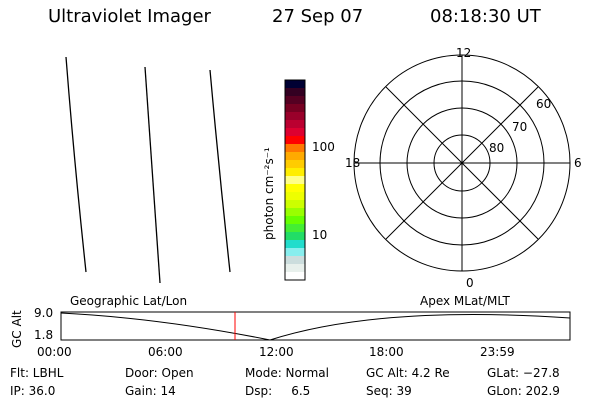 The height and width of the screenshot is (400, 600). I want to click on lat-label: 70, so click(520, 127).